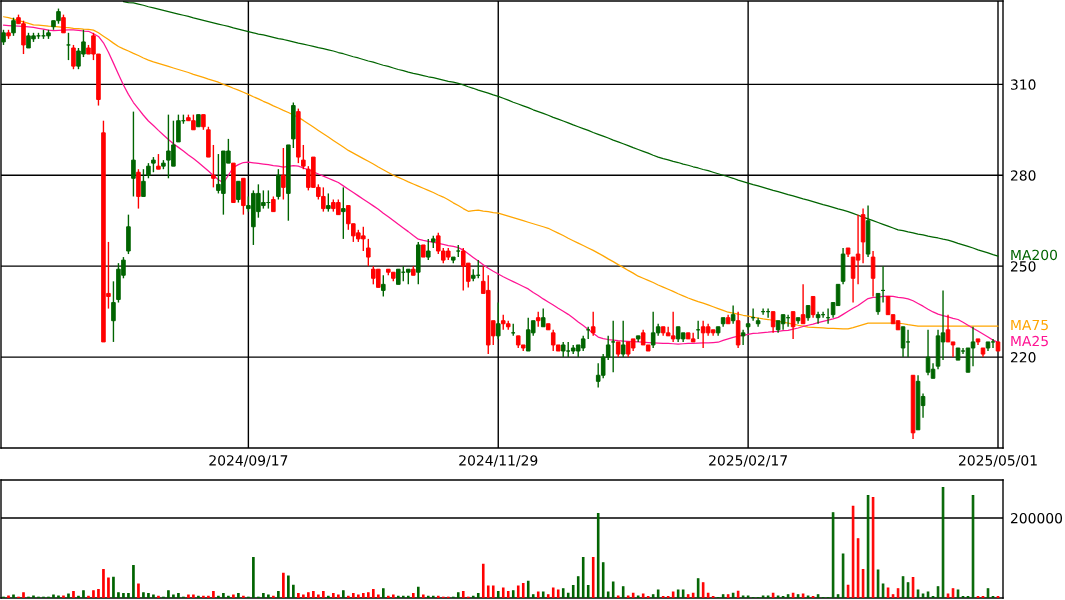 The width and height of the screenshot is (1065, 600). What do you see at coordinates (1023, 175) in the screenshot?
I see `y-tick-label: 280` at bounding box center [1023, 175].